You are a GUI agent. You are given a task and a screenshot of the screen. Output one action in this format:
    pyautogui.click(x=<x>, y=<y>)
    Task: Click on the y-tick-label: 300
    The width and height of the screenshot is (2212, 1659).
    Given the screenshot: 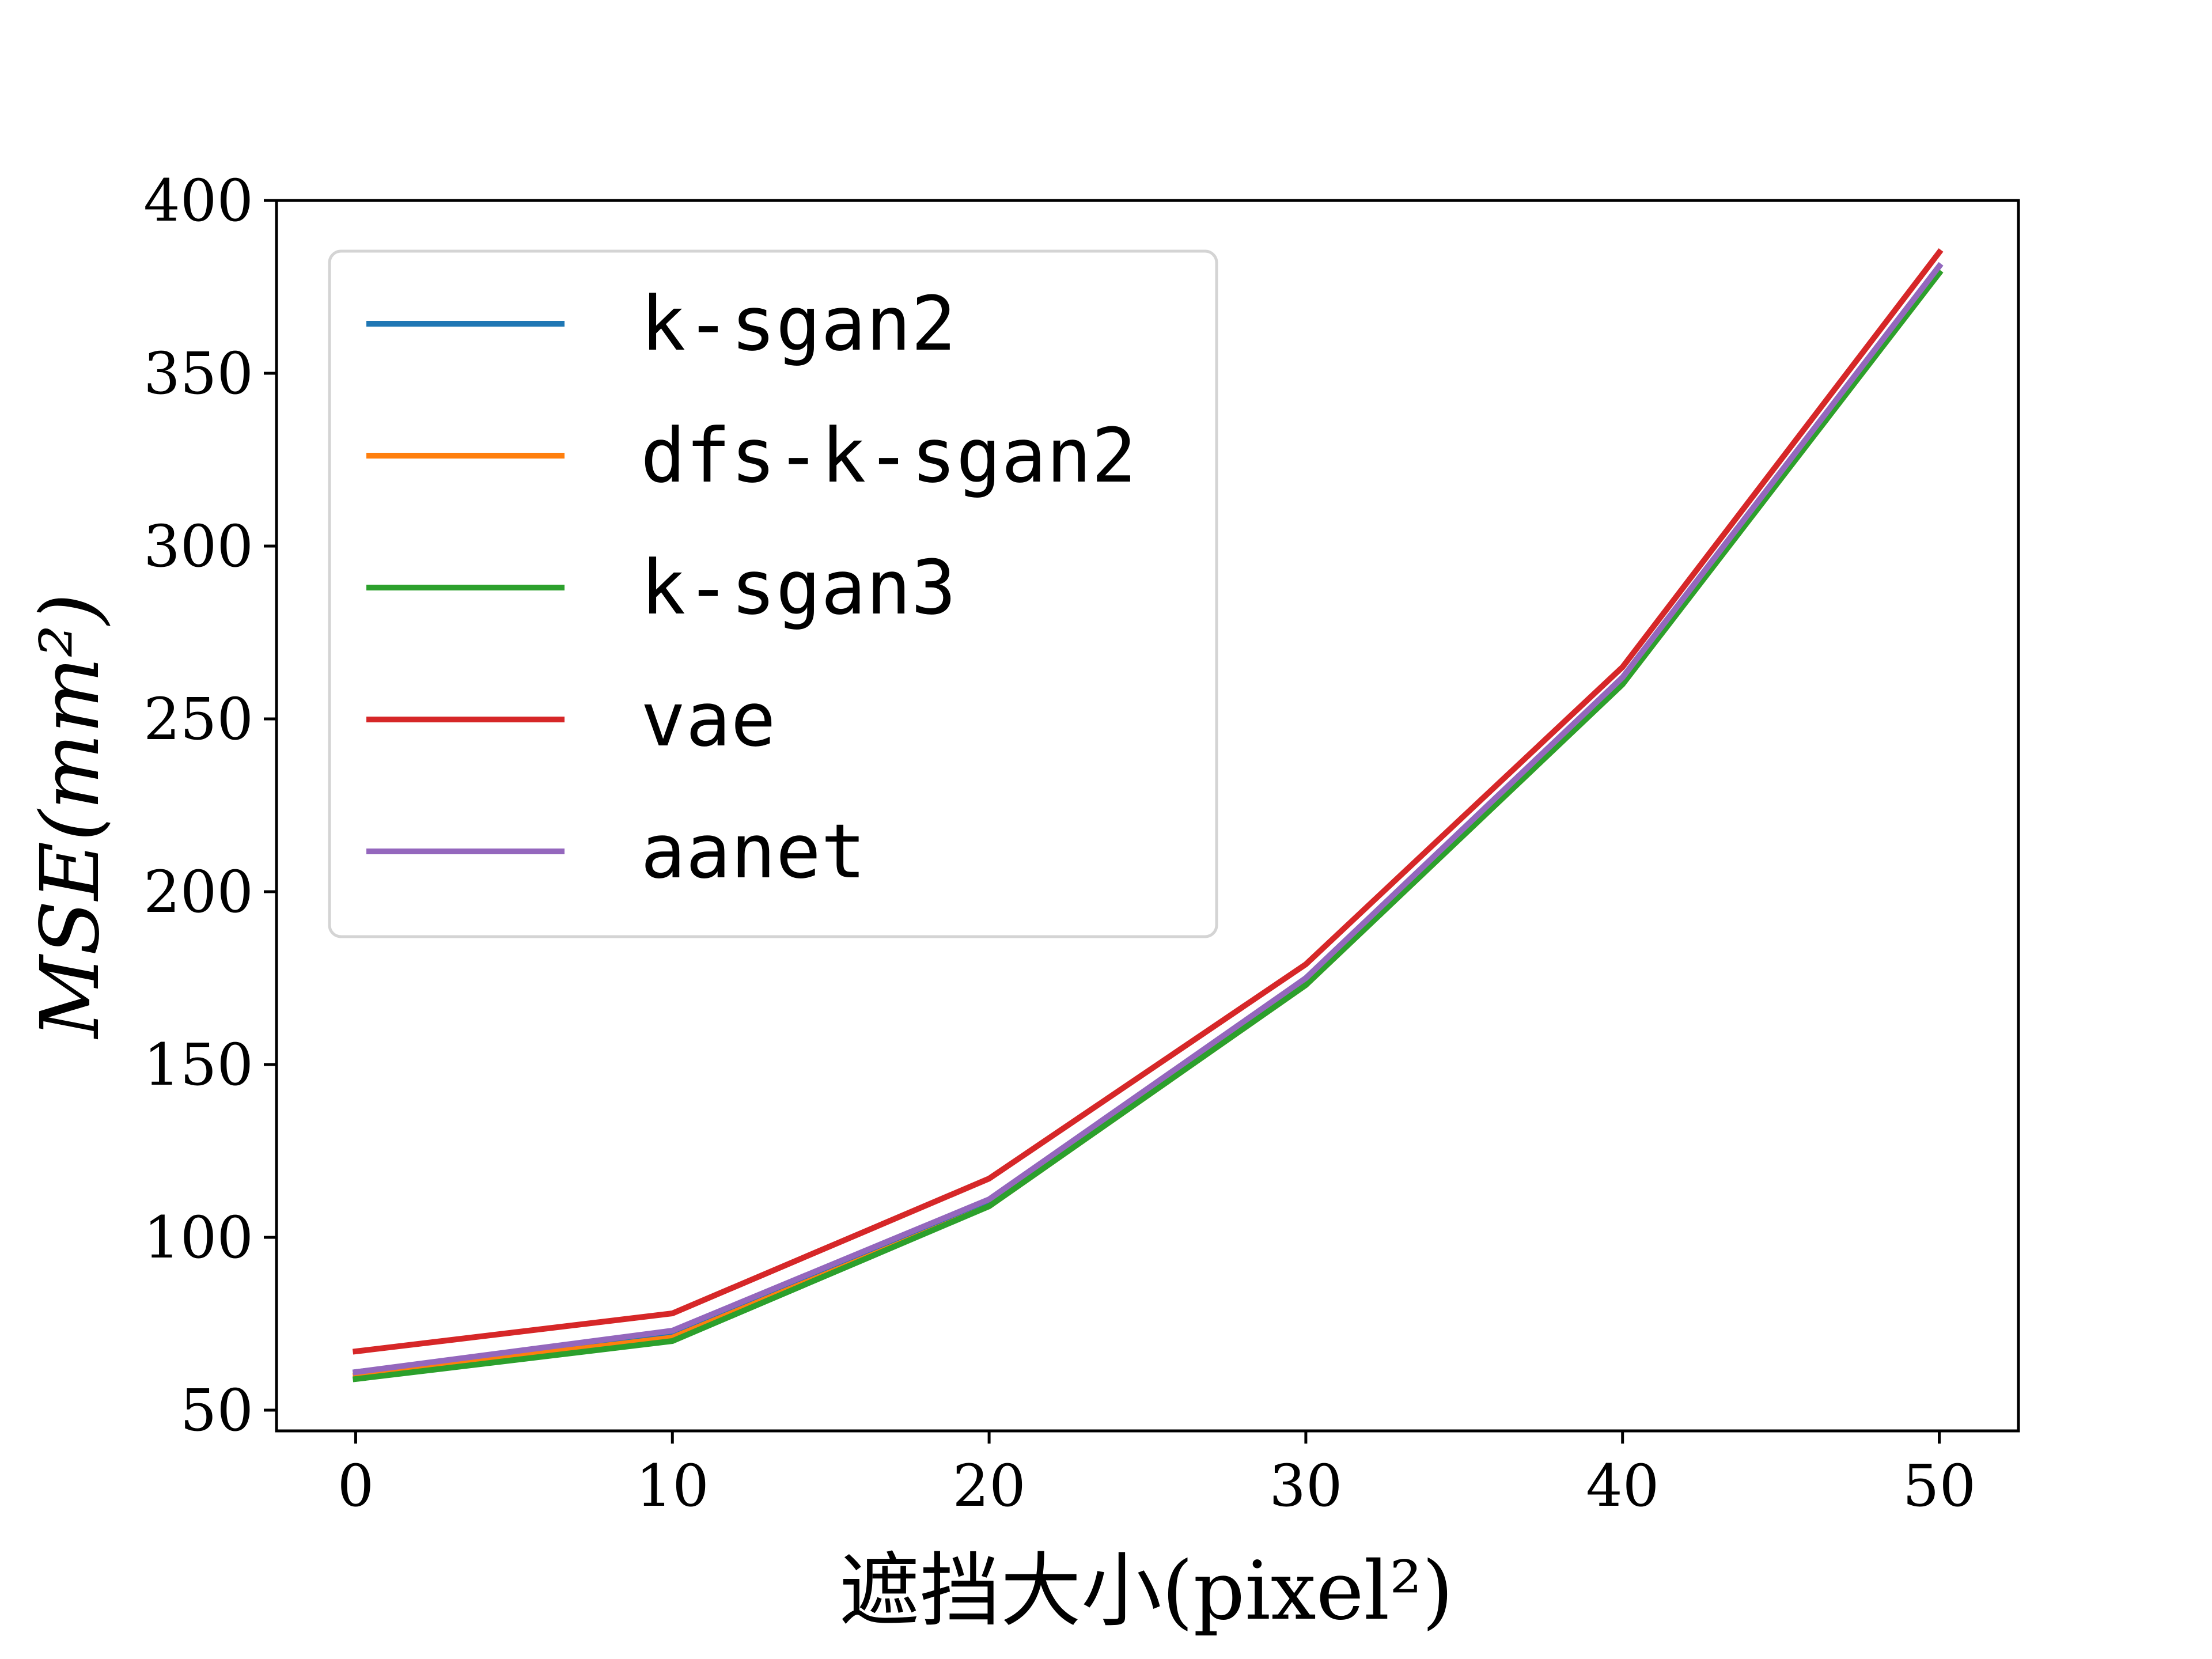 What is the action you would take?
    pyautogui.click(x=198, y=546)
    